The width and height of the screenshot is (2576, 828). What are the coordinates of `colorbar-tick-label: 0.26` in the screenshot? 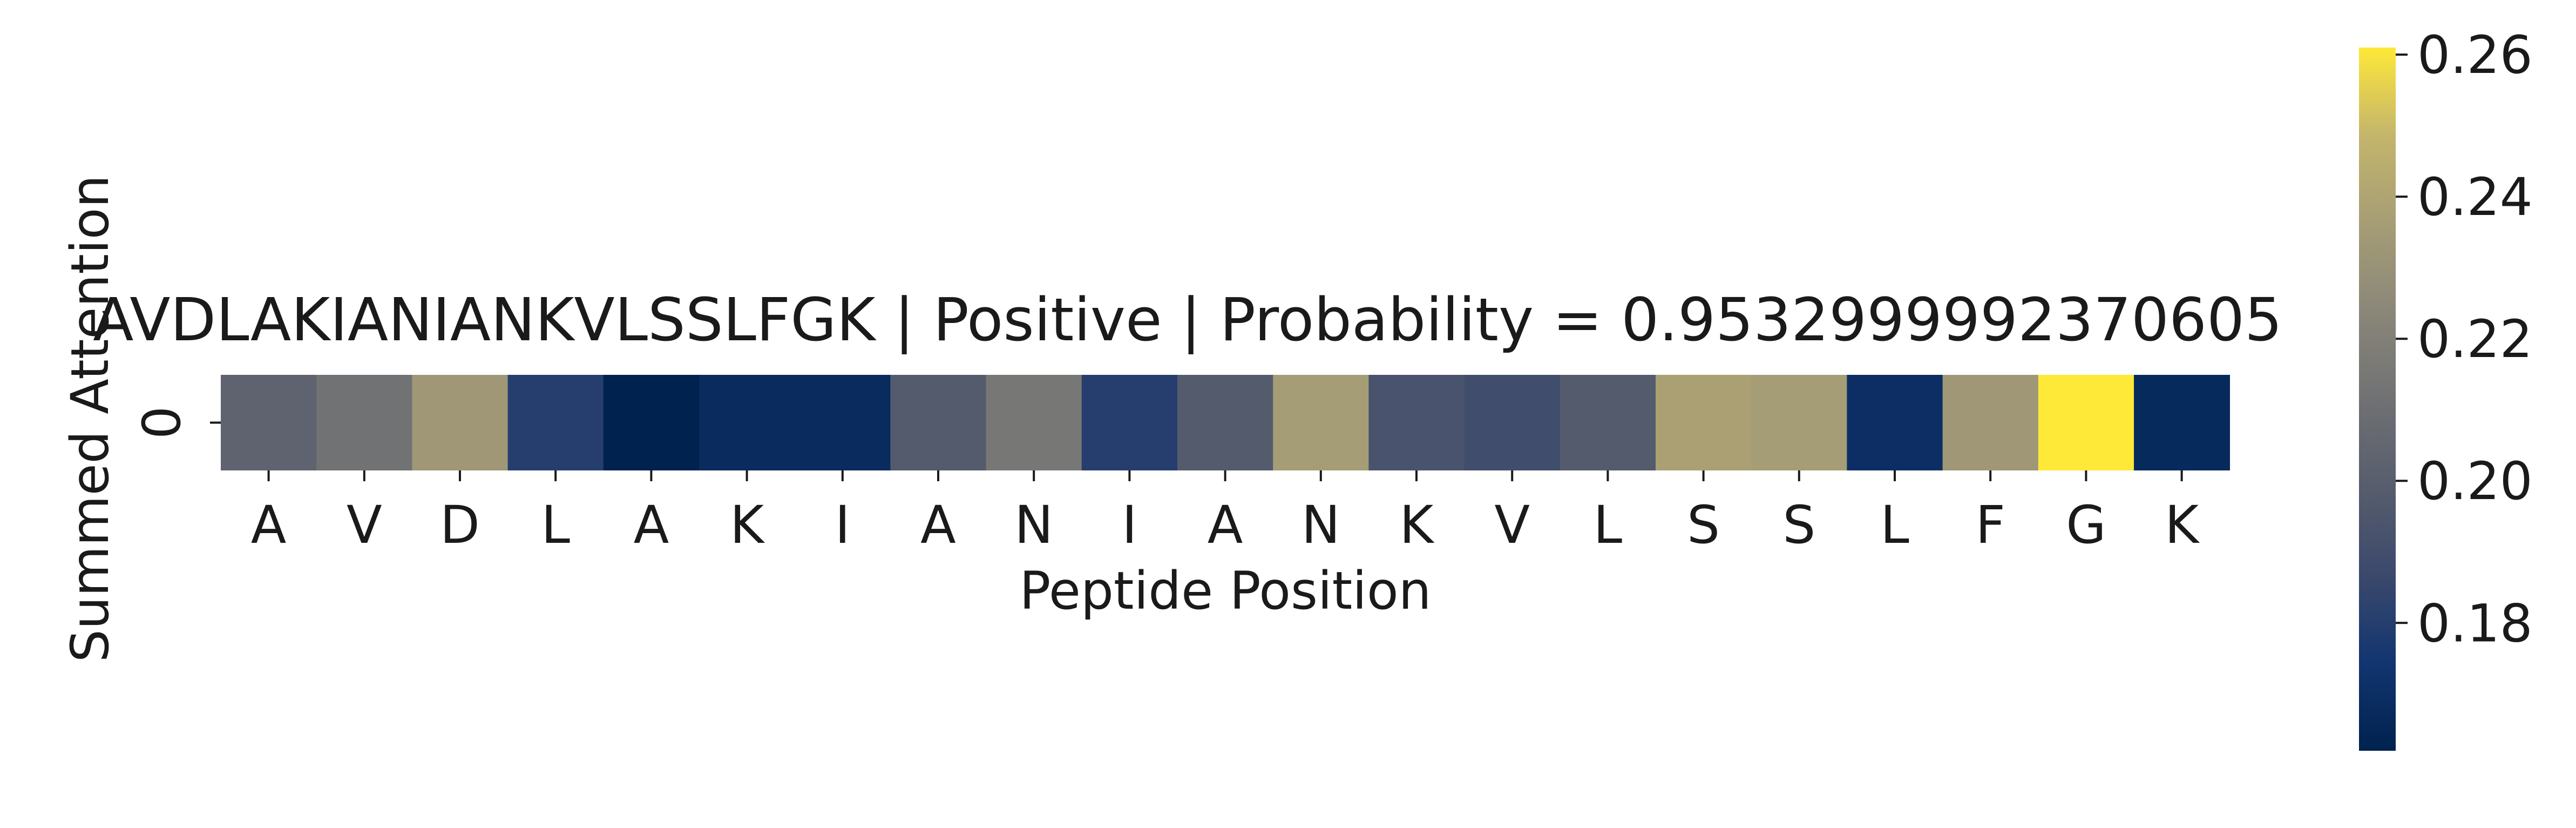 It's located at (2475, 55).